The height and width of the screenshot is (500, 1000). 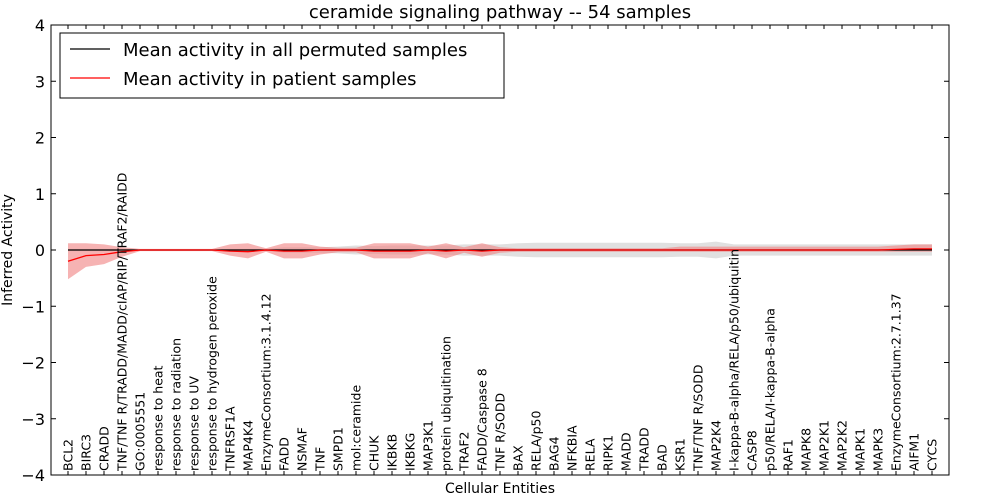 I want to click on x-tick-label: TRAF2, so click(x=464, y=451).